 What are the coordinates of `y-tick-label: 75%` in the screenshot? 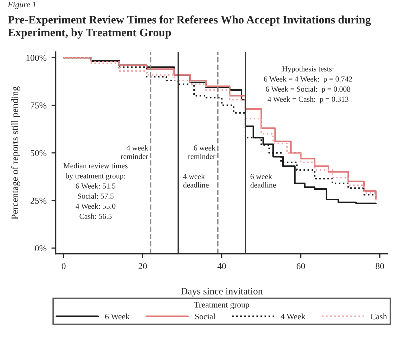 It's located at (39, 105).